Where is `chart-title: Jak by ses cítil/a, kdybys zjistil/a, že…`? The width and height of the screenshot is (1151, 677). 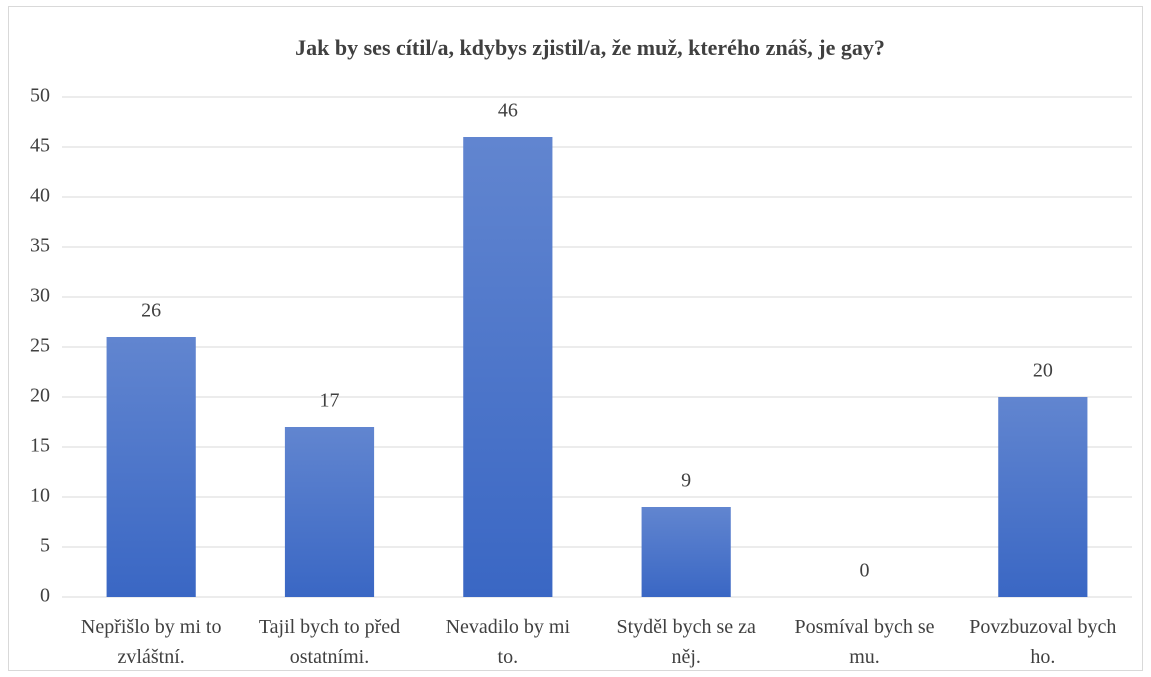
chart-title: Jak by ses cítil/a, kdybys zjistil/a, že… is located at coordinates (590, 47).